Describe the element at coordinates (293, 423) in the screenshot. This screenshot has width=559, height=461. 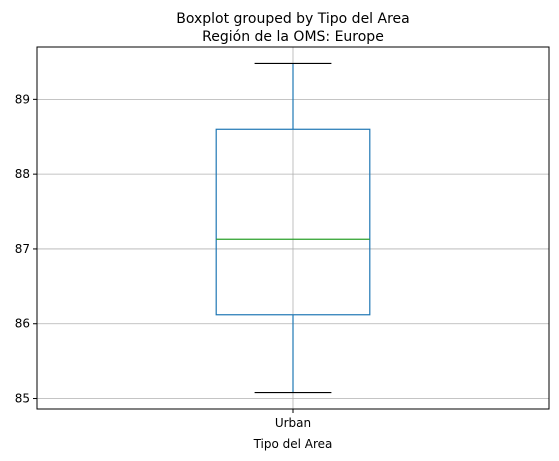
I see `x-tick-label: Urban` at that location.